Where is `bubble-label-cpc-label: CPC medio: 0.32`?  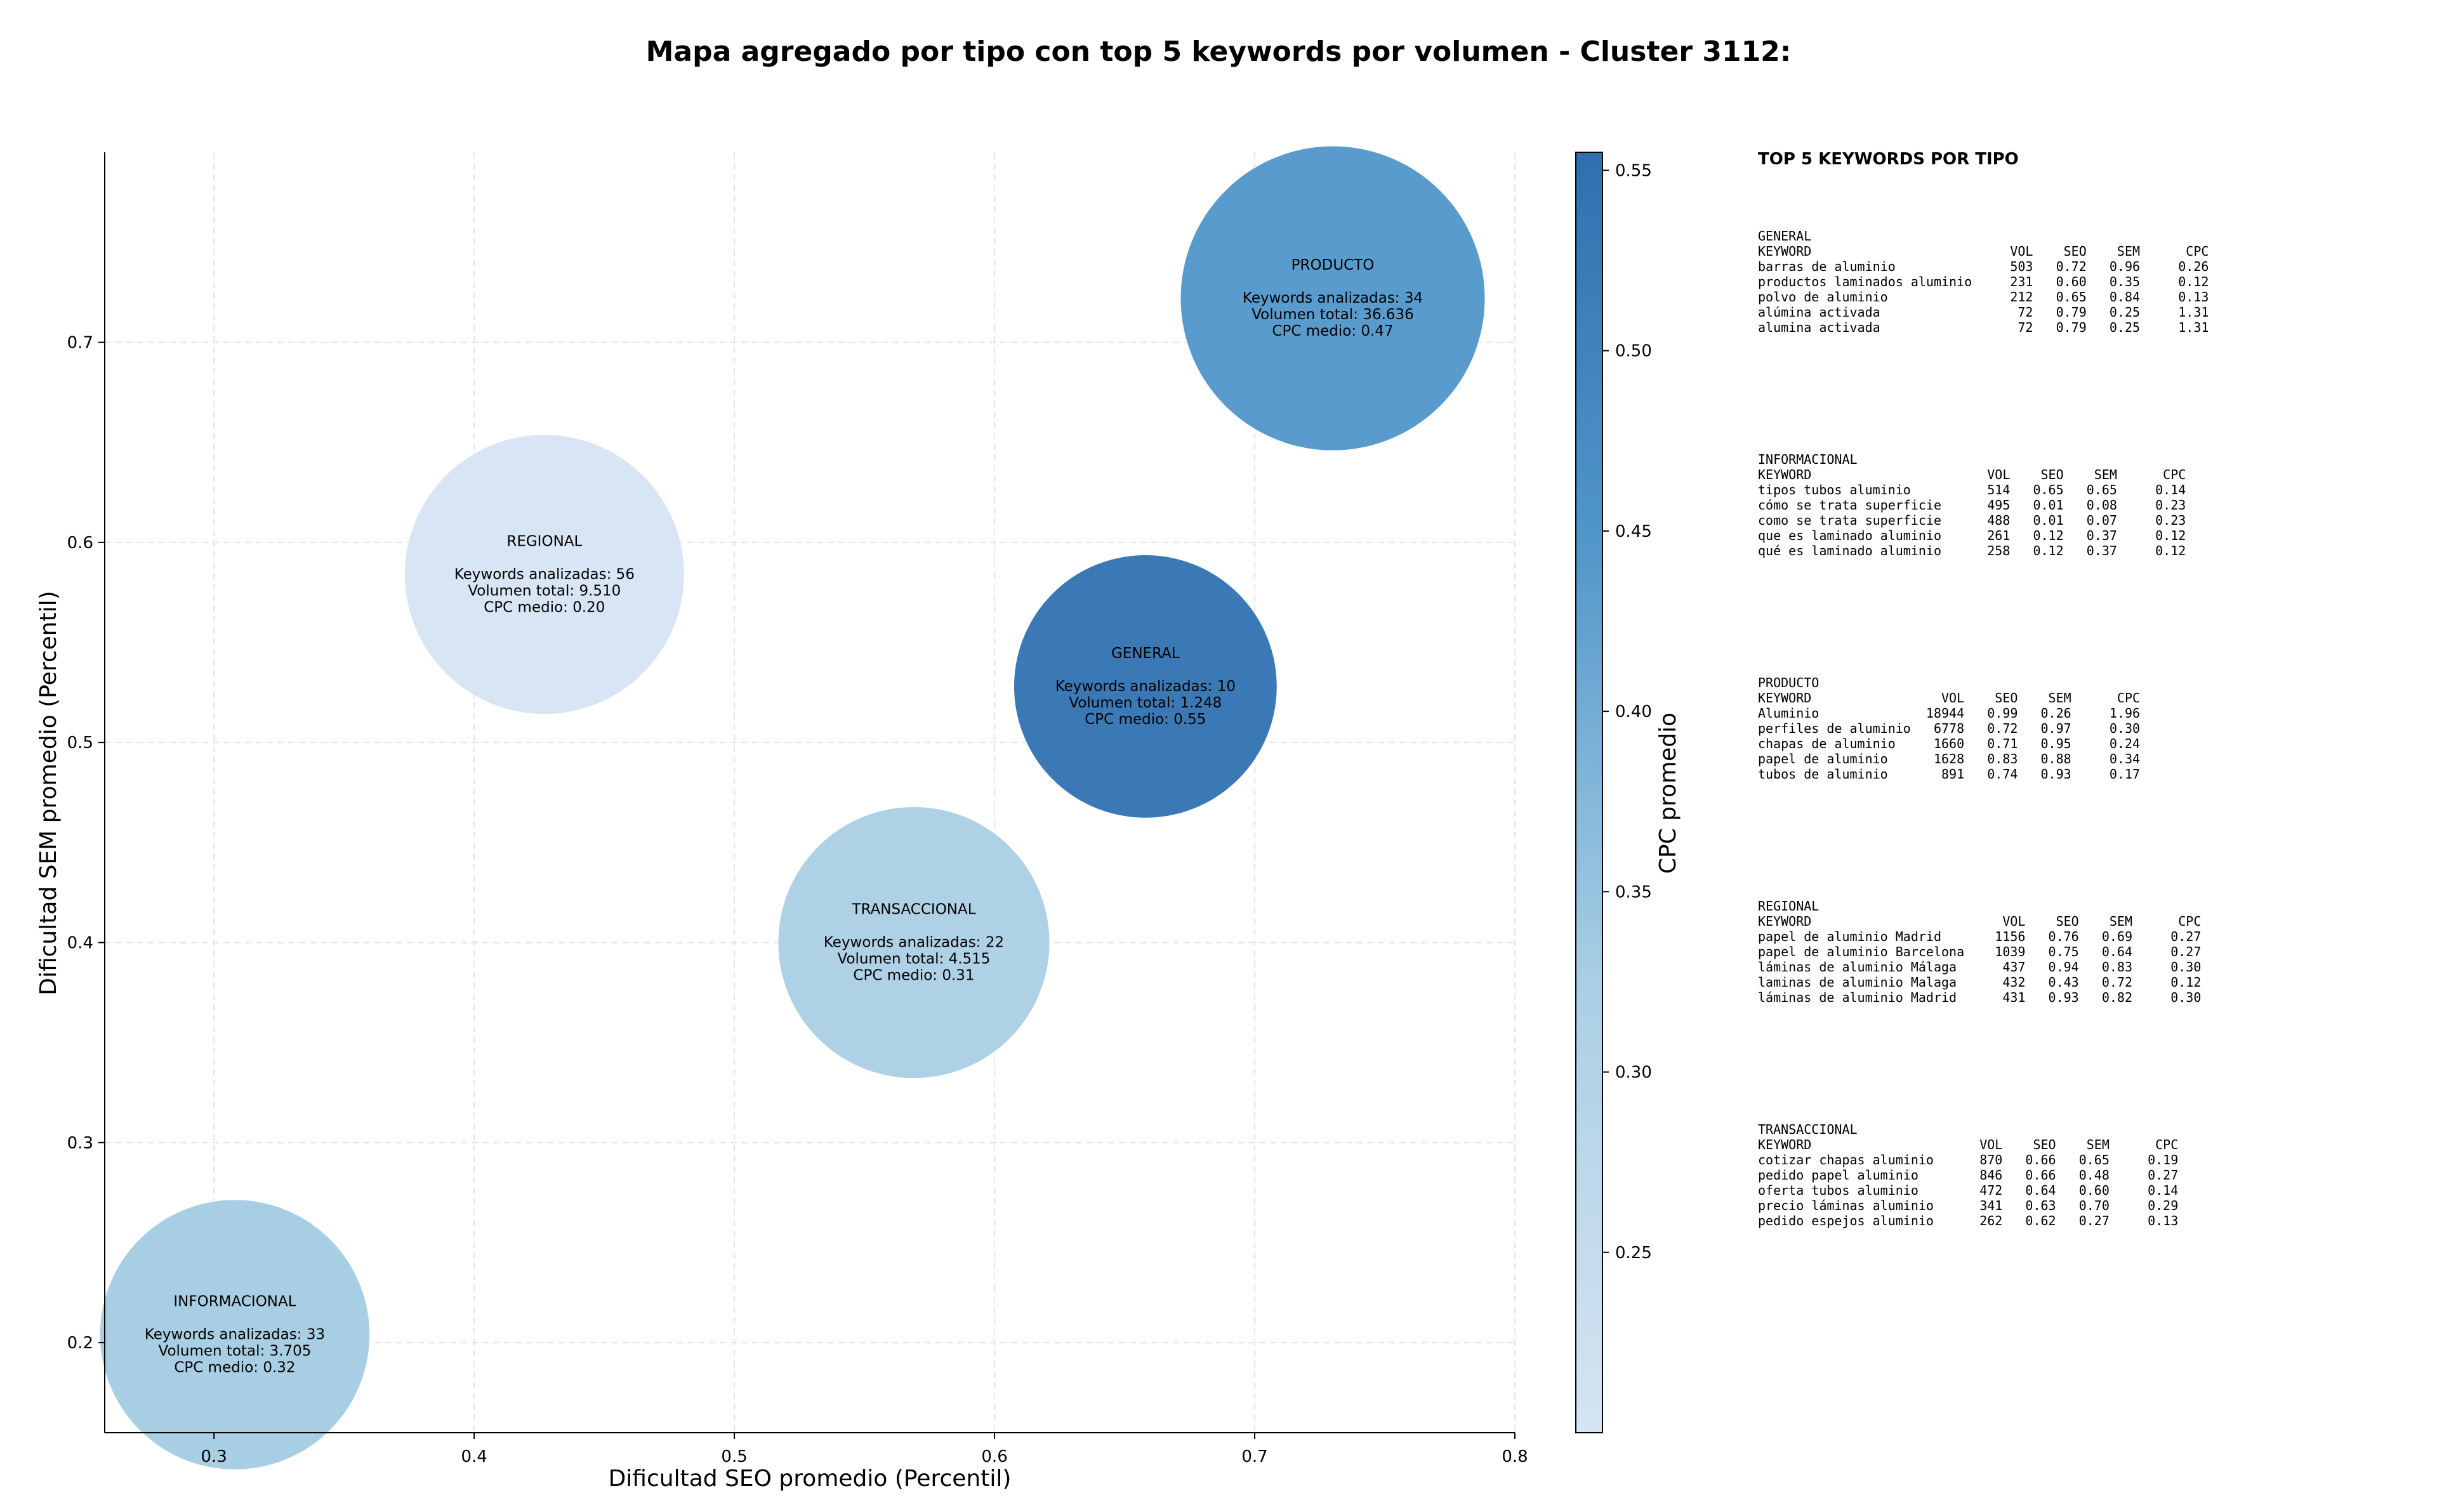
bubble-label-cpc-label: CPC medio: 0.32 is located at coordinates (234, 1368).